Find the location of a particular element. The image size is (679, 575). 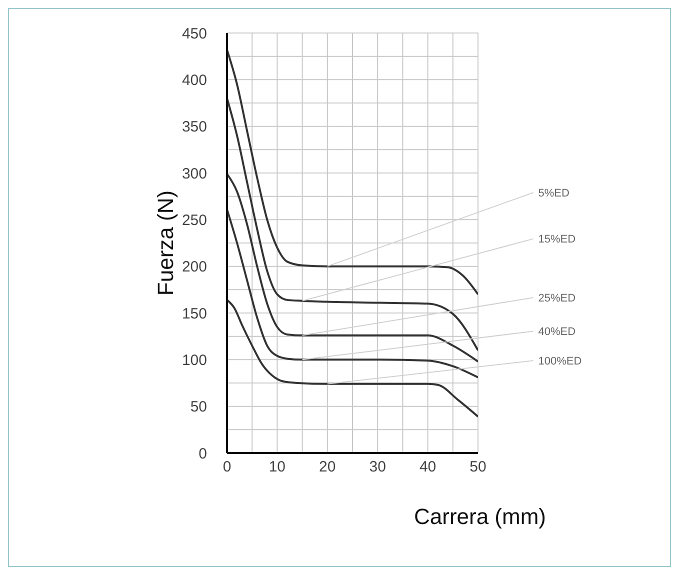

x-tick-label: 30 is located at coordinates (377, 467).